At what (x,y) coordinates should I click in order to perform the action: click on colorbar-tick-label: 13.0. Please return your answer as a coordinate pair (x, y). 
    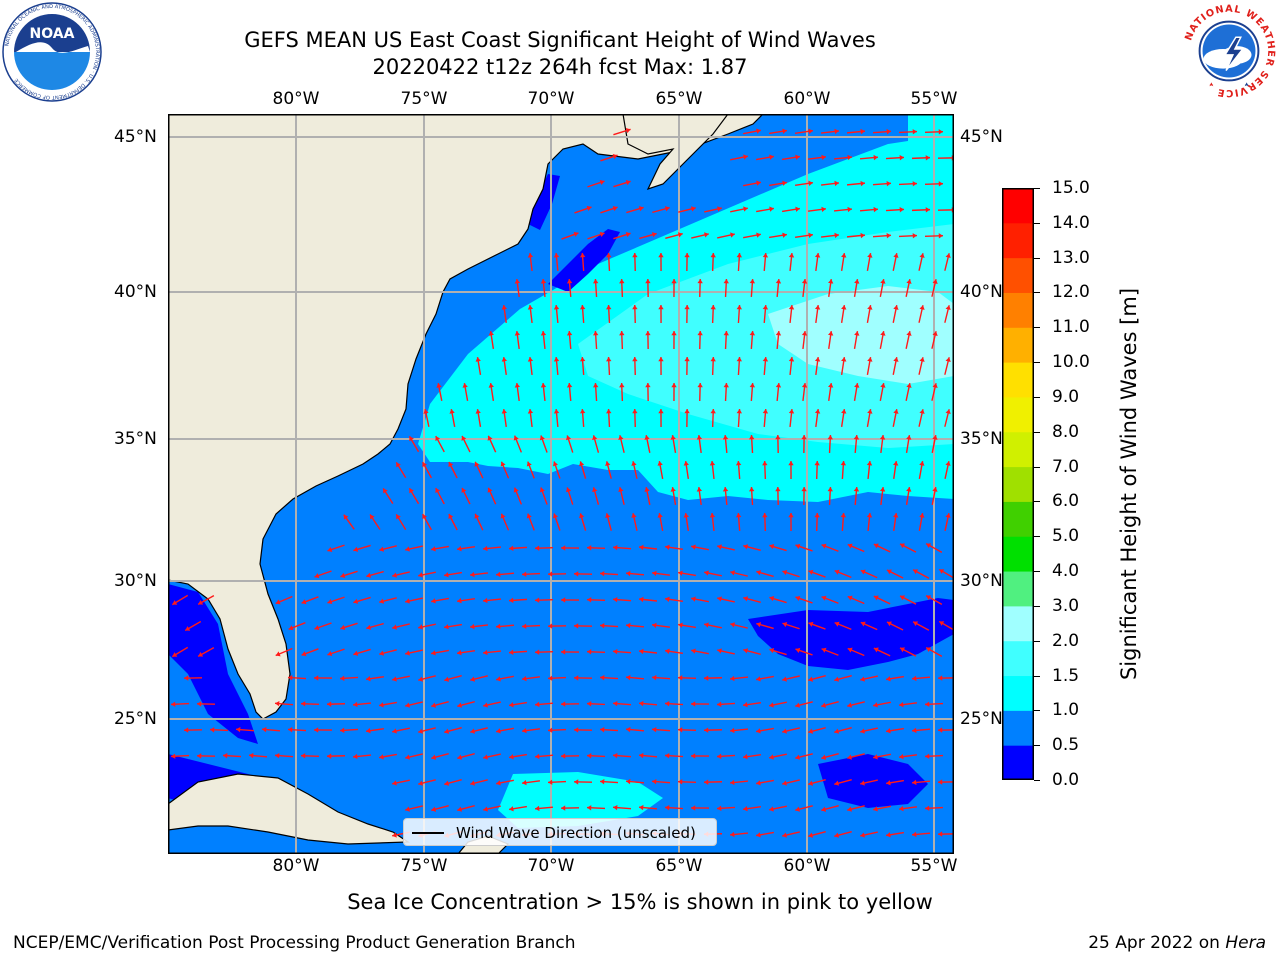
    Looking at the image, I should click on (1071, 257).